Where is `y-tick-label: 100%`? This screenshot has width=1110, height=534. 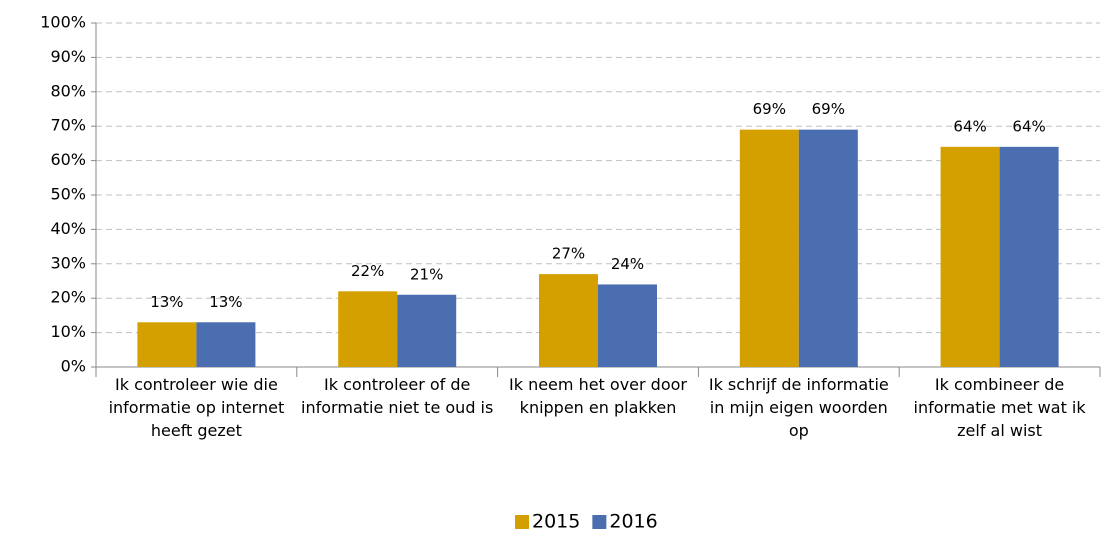 y-tick-label: 100% is located at coordinates (63, 22).